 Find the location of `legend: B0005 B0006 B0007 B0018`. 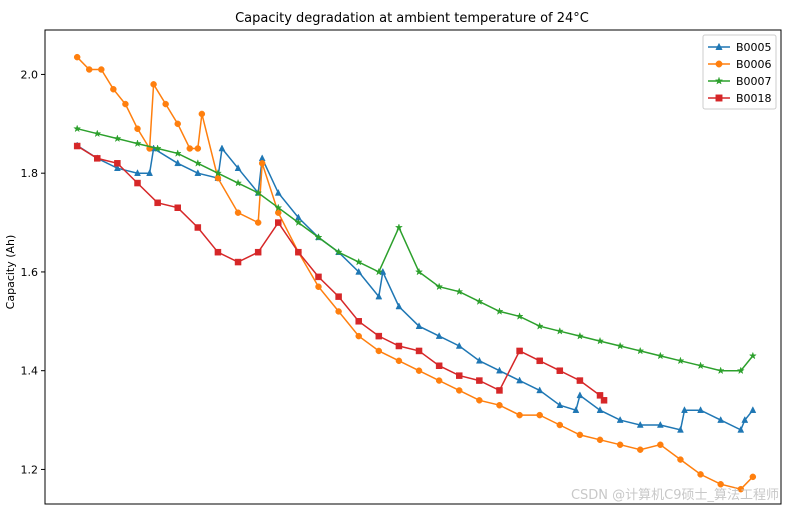

legend: B0005 B0006 B0007 B0018 is located at coordinates (739, 72).